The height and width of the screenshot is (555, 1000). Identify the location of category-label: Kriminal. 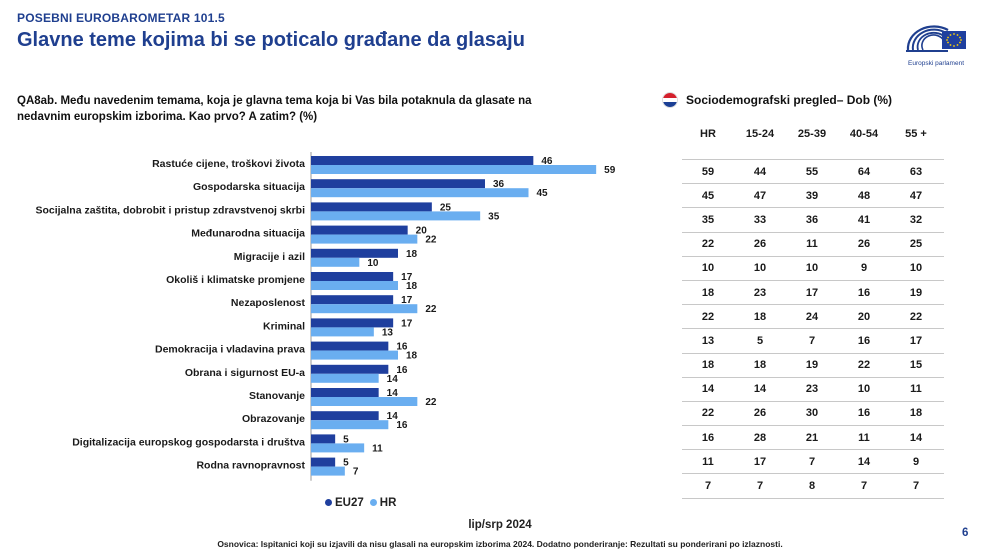
(284, 326).